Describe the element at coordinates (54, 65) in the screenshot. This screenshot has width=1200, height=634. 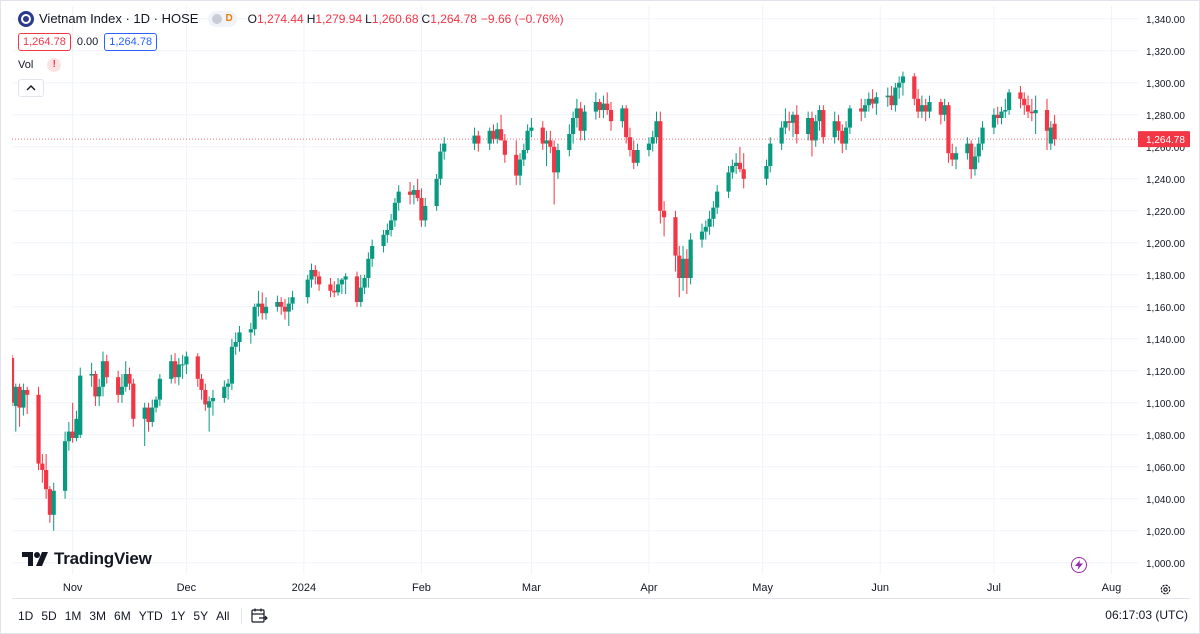
I see `warning-icon: !` at that location.